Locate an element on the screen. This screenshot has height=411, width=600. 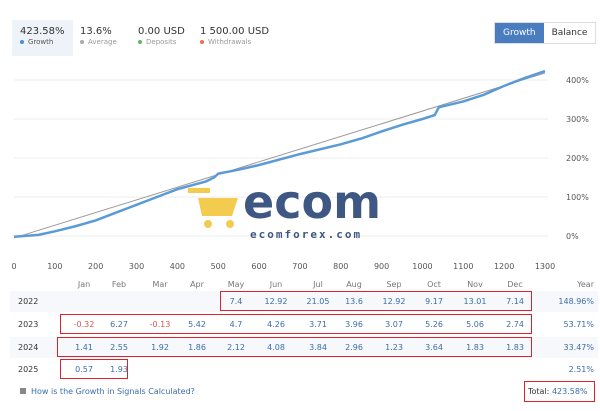
growth-label: Growth is located at coordinates (41, 42).